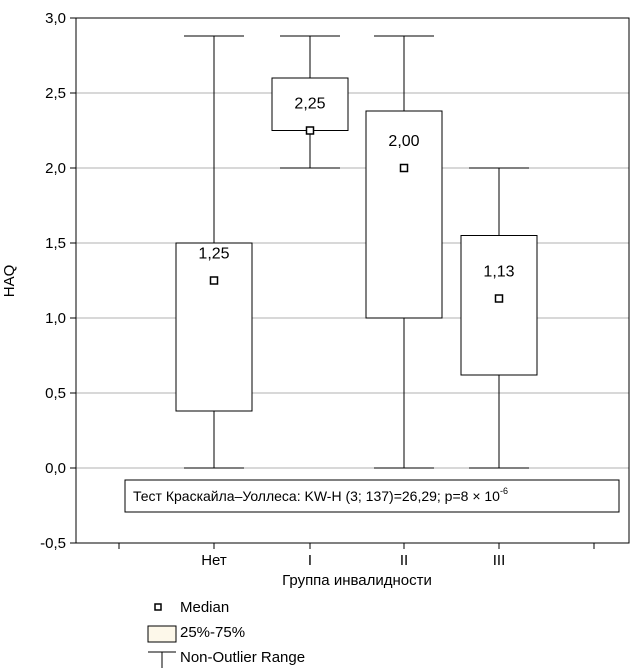  What do you see at coordinates (498, 272) in the screenshot?
I see `median-label: 1,13` at bounding box center [498, 272].